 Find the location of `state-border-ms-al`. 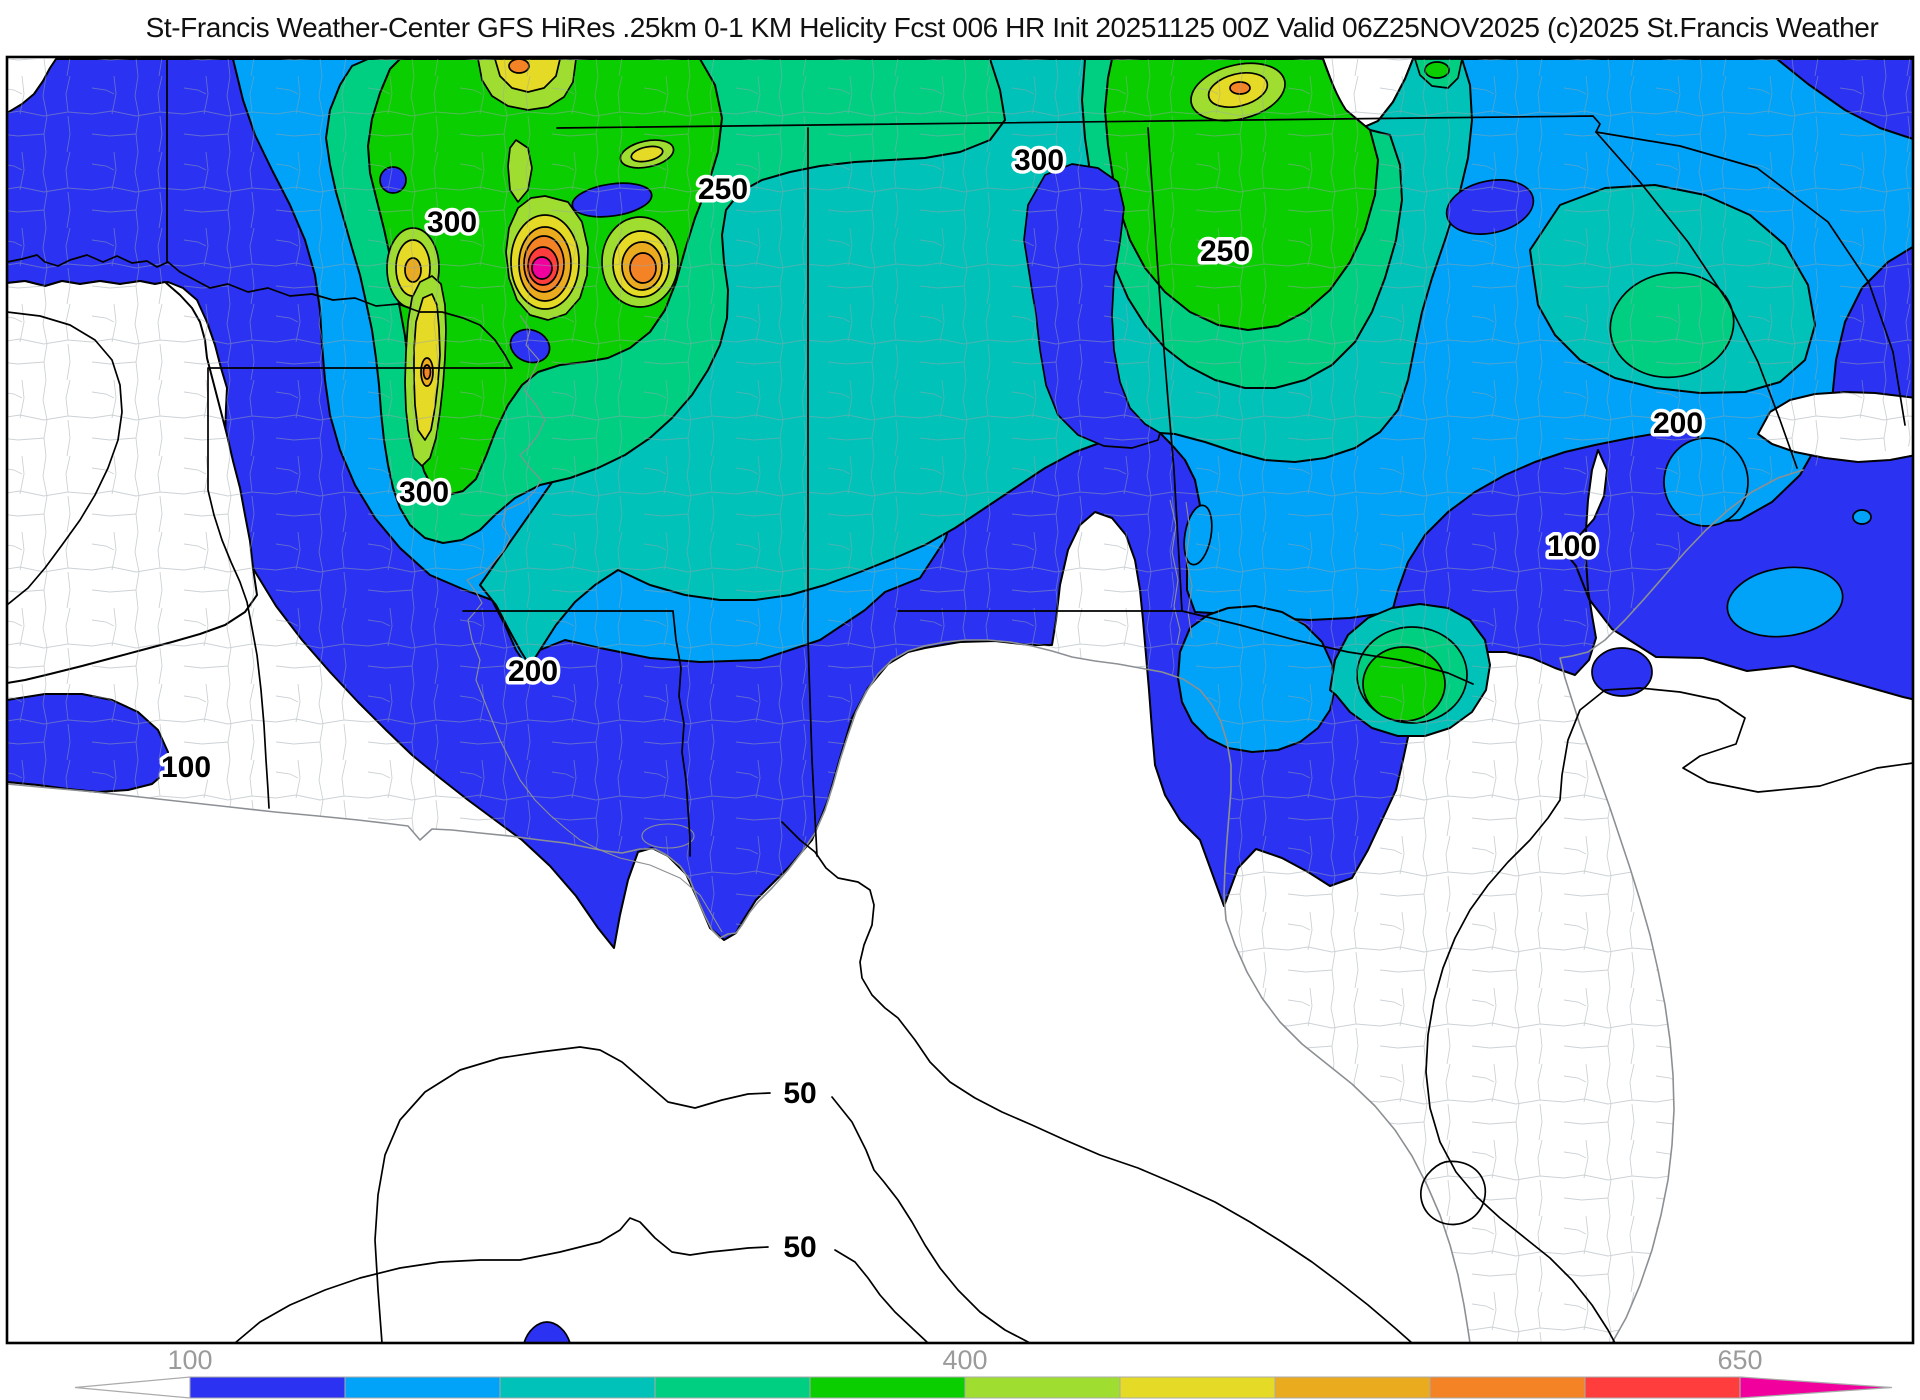

state-border-ms-al is located at coordinates (812, 492).